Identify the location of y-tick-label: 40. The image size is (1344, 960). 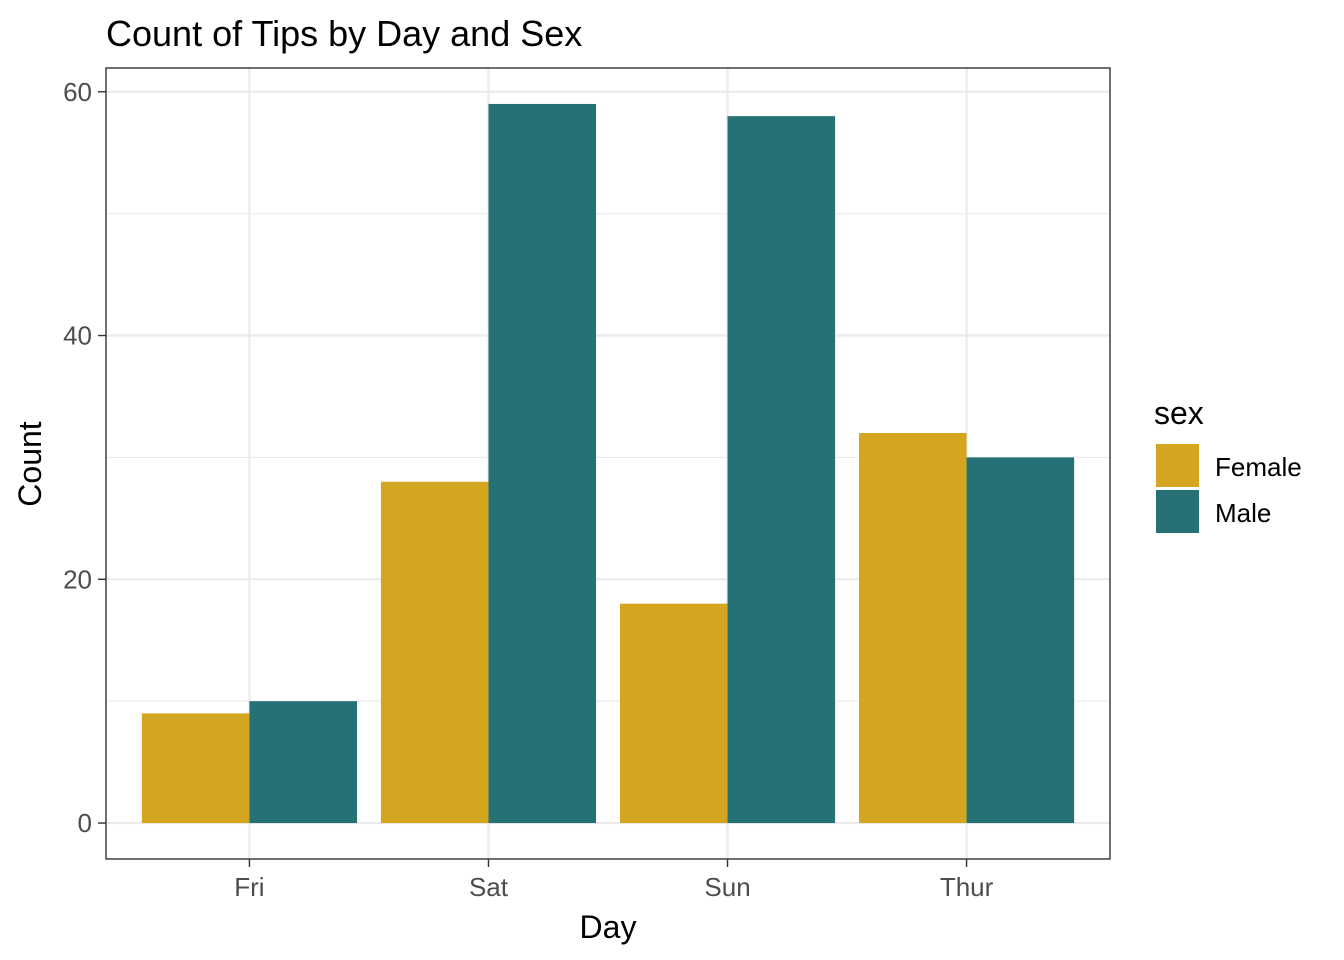
(77, 336).